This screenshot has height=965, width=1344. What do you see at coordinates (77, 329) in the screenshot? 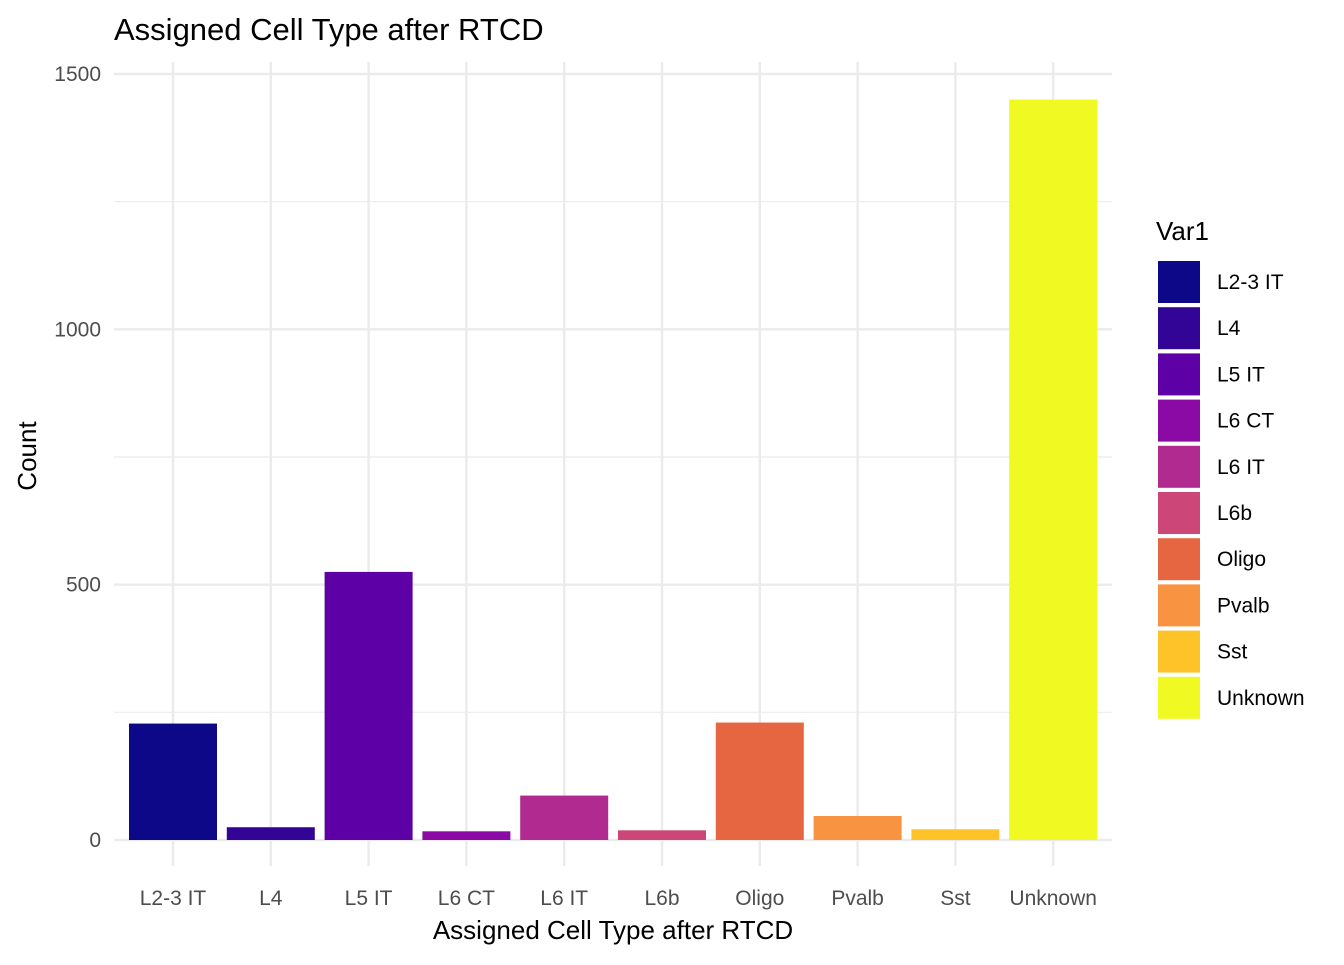
I see `y-tick-label: 1000` at bounding box center [77, 329].